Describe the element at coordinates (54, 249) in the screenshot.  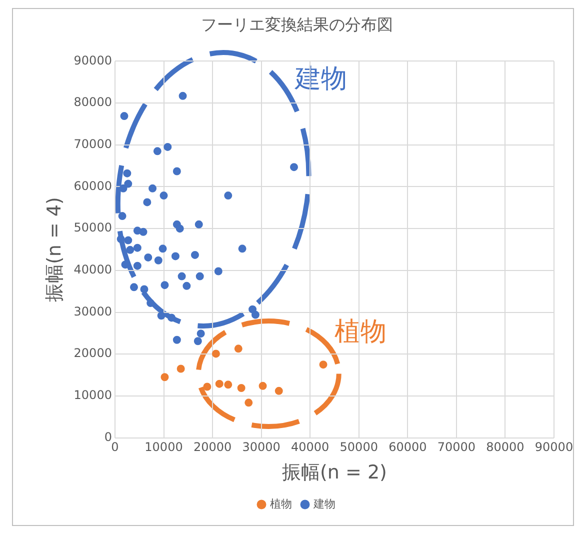
I see `y-axis-title: 振幅(n = 4)` at that location.